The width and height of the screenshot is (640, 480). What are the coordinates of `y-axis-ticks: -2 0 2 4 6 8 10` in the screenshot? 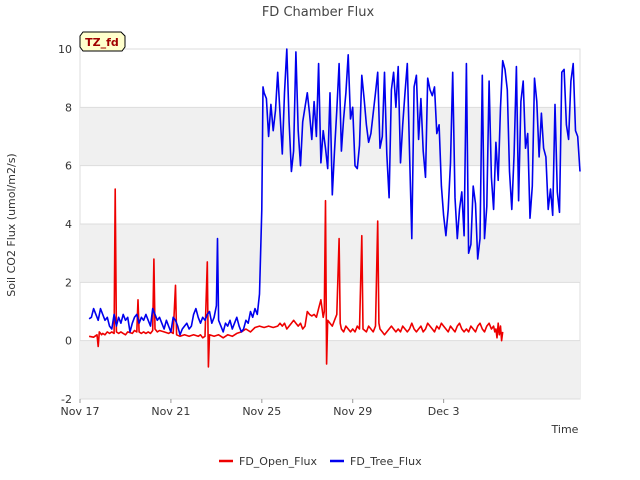 It's located at (65, 224).